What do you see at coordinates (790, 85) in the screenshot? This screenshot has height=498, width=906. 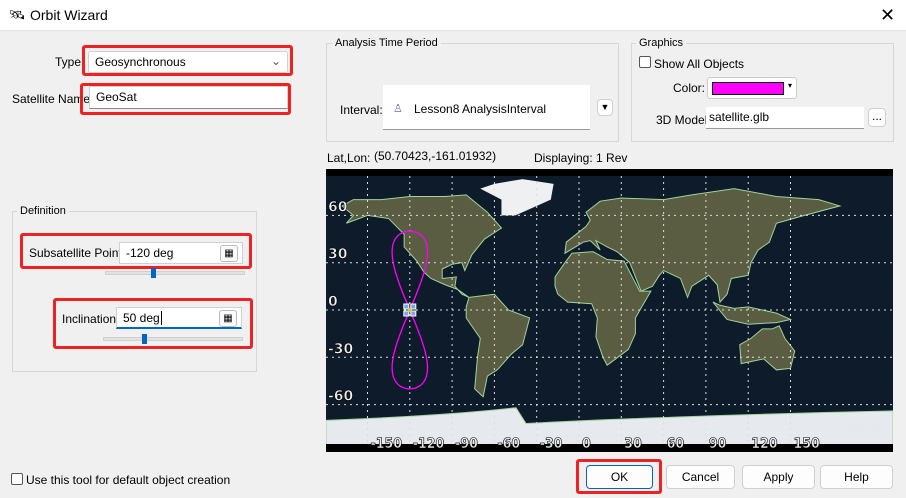 I see `dropdown-arrow-icon: ▾` at bounding box center [790, 85].